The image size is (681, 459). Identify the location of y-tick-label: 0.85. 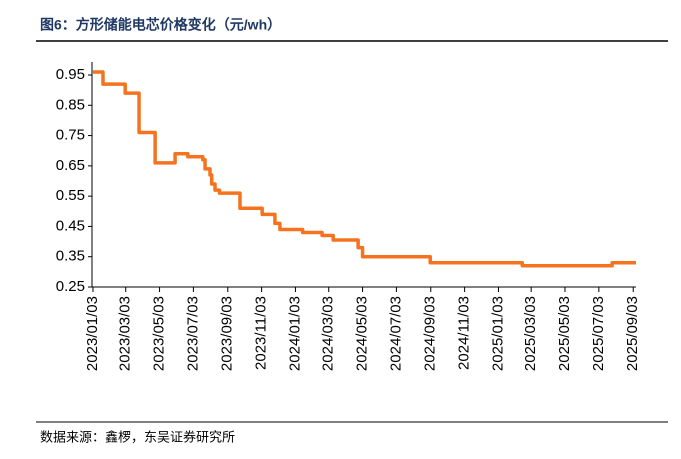
(70, 104).